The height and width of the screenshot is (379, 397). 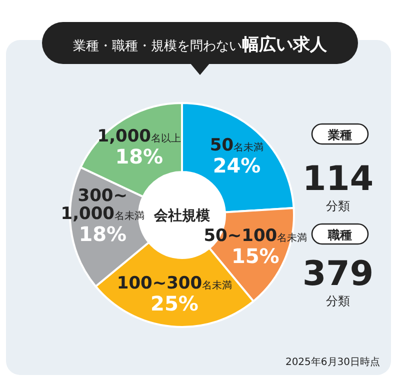 I want to click on slice-label: 100~300名未満, so click(x=174, y=284).